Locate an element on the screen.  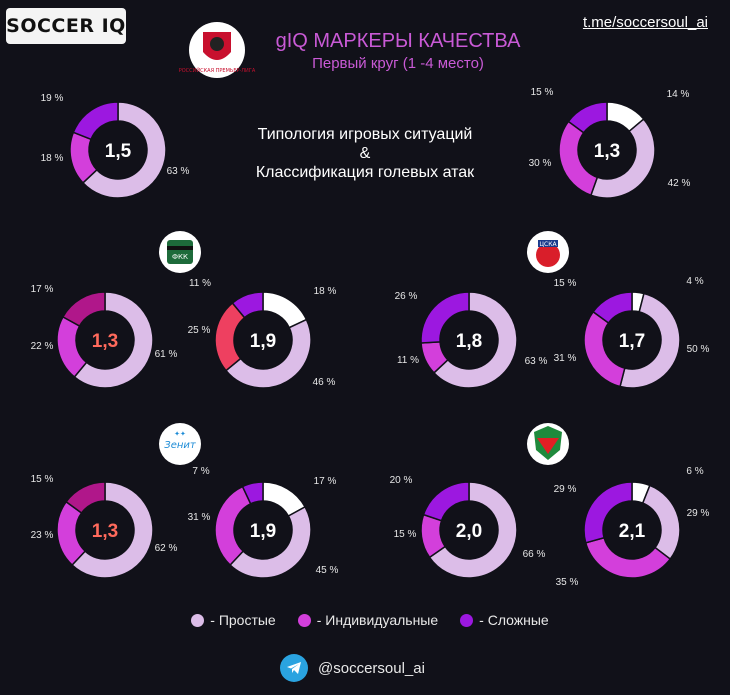
legend: - Простые - Индивидуальные - Сложные is located at coordinates (370, 620).